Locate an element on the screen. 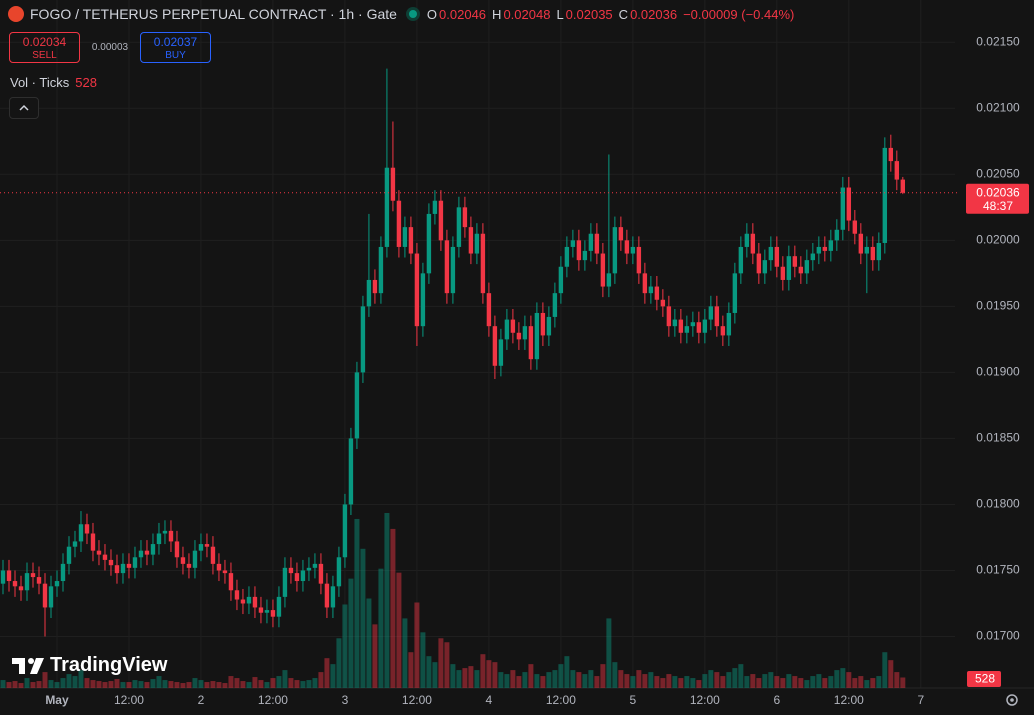 Image resolution: width=1034 pixels, height=715 pixels. y-tick-label: 0.01700 is located at coordinates (998, 636).